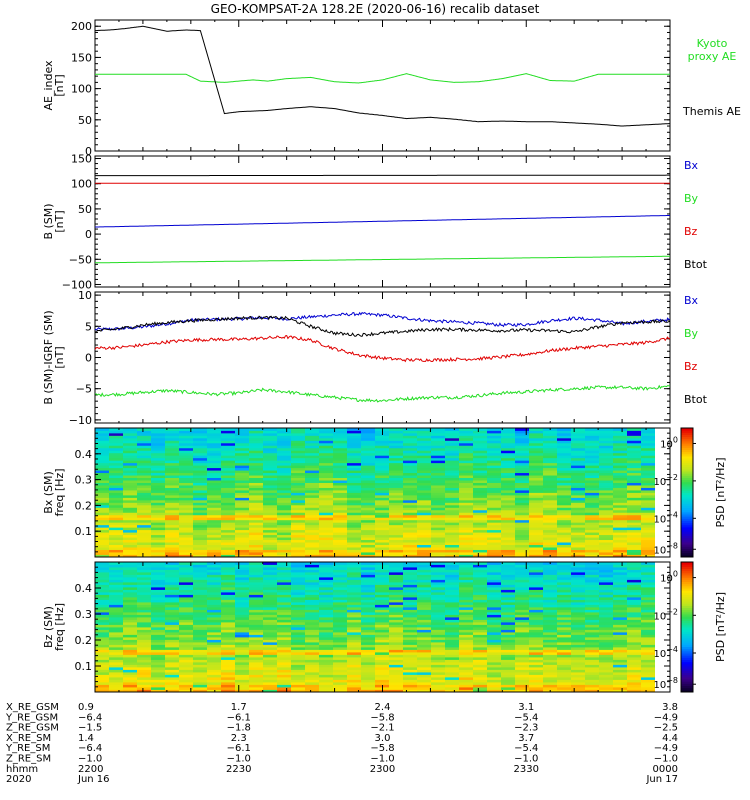  Describe the element at coordinates (59, 627) in the screenshot. I see `y-axis-unit: freq [Hz]` at that location.